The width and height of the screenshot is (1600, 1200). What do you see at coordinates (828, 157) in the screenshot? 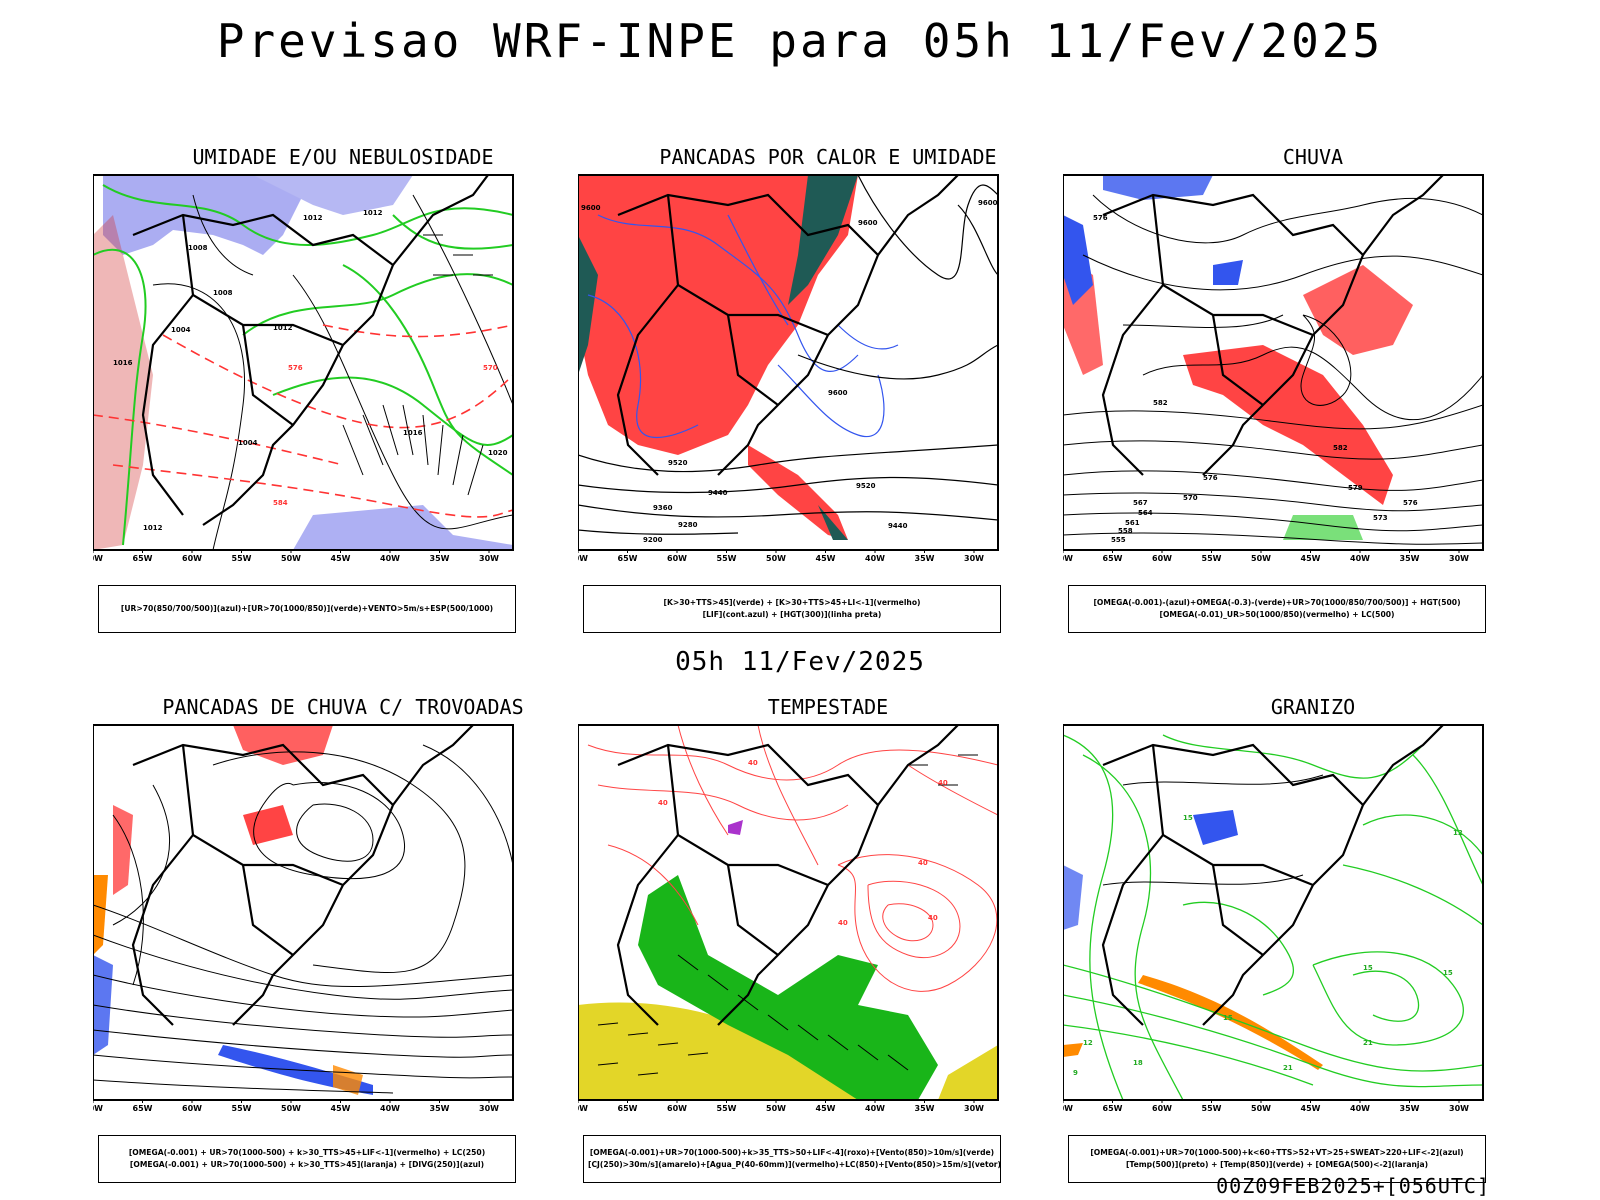
I see `panel-title: PANCADAS POR CALOR E UMIDADE` at bounding box center [828, 157].